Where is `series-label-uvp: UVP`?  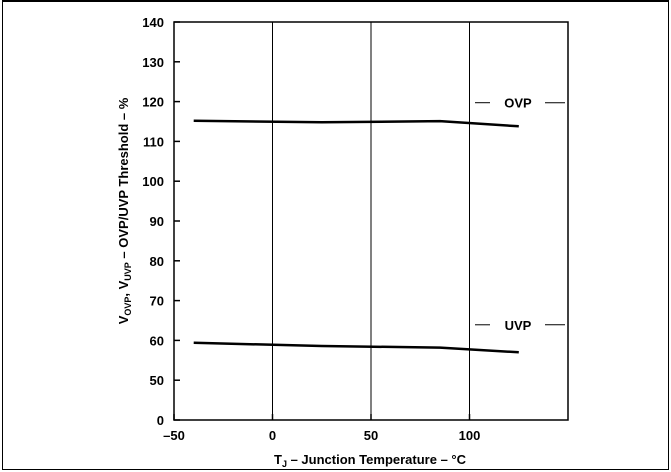 series-label-uvp: UVP is located at coordinates (518, 325).